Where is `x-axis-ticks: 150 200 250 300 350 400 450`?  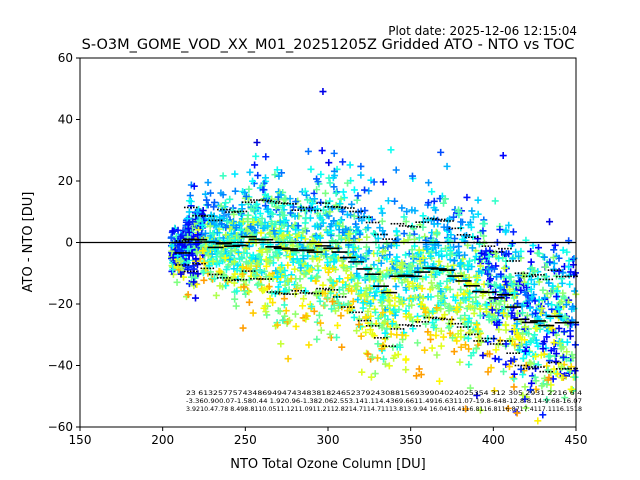
x-axis-ticks: 150 200 250 300 350 400 450 is located at coordinates (328, 437).